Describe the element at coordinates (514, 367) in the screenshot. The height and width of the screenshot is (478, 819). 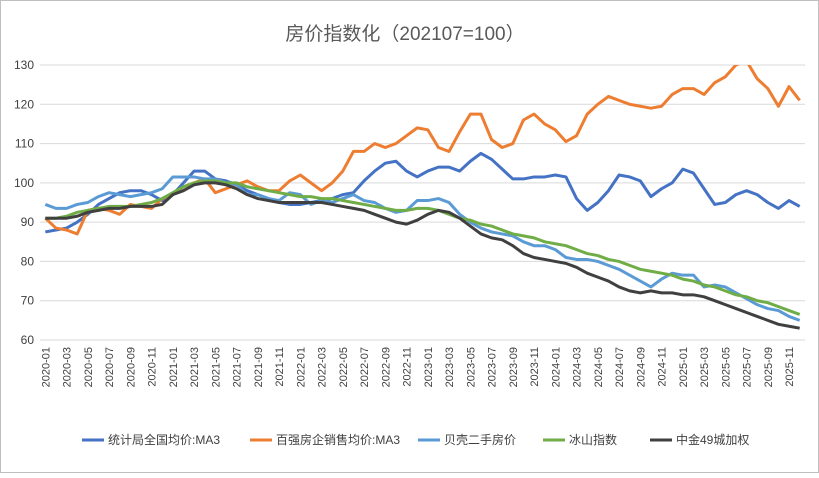
I see `x-tick-label: 2023-09` at that location.